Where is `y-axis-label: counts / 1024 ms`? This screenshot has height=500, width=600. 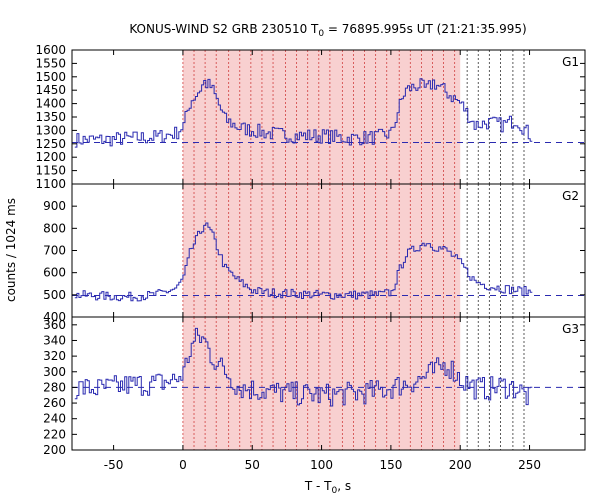
y-axis-label: counts / 1024 ms is located at coordinates (11, 250).